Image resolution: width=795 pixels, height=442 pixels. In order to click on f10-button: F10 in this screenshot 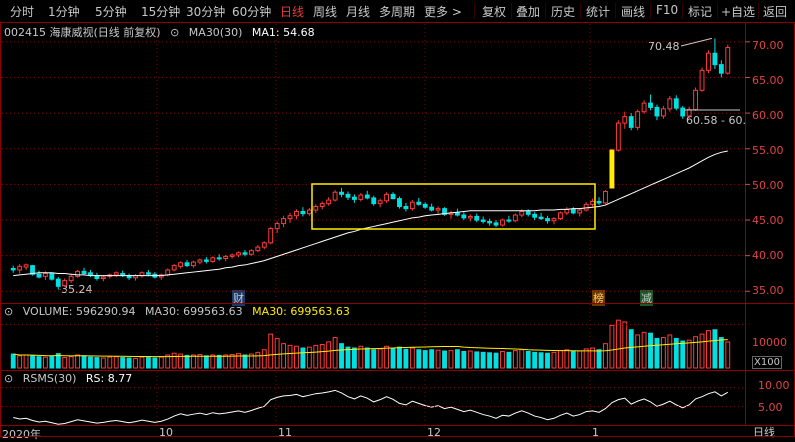, I will do `click(667, 10)`.